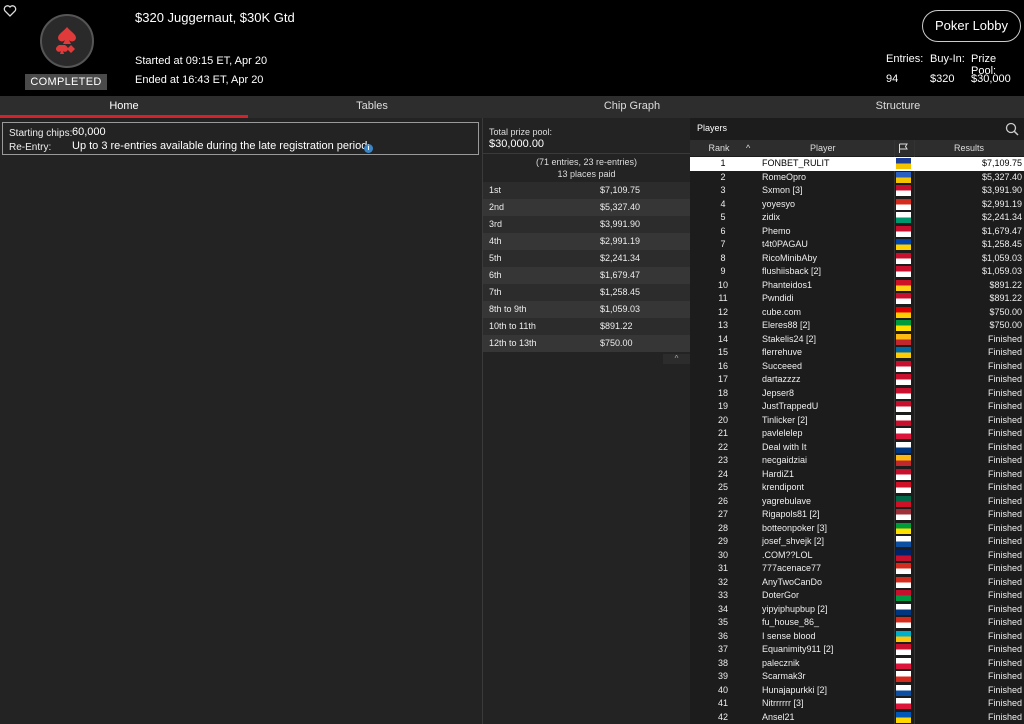 This screenshot has width=1024, height=724. What do you see at coordinates (722, 460) in the screenshot?
I see `player-rank: 23` at bounding box center [722, 460].